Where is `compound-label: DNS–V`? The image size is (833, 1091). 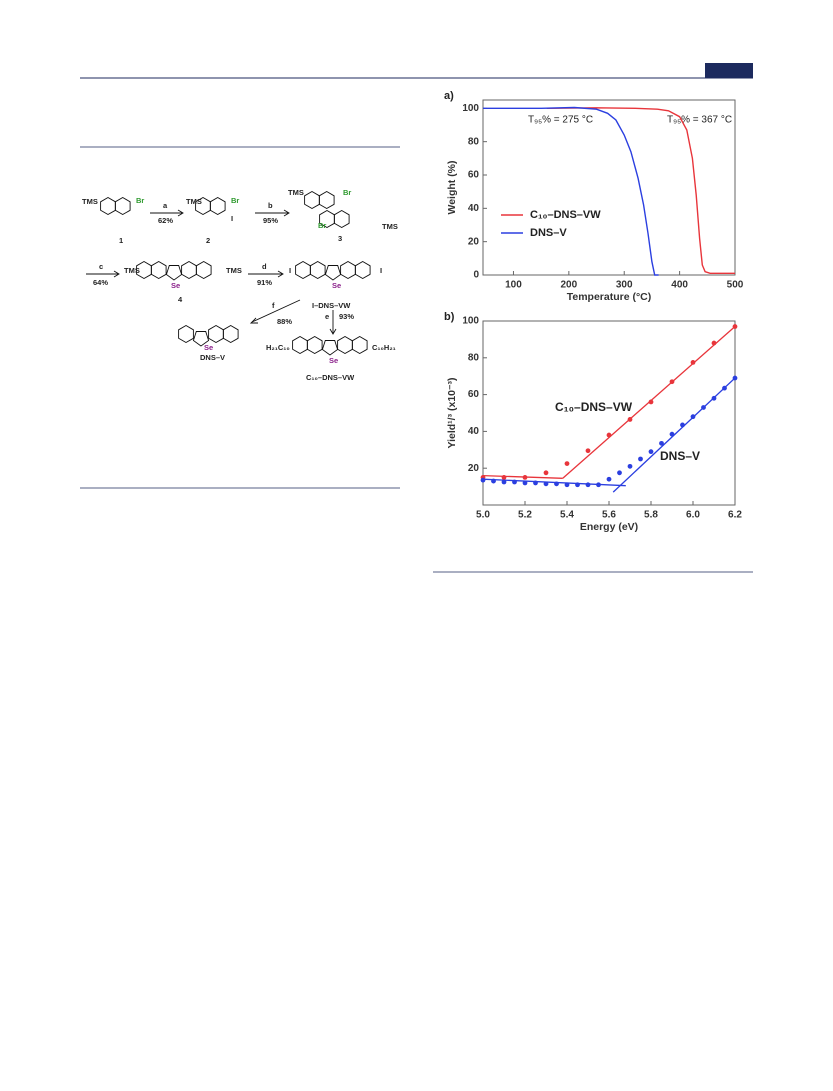
compound-label: DNS–V is located at coordinates (212, 357).